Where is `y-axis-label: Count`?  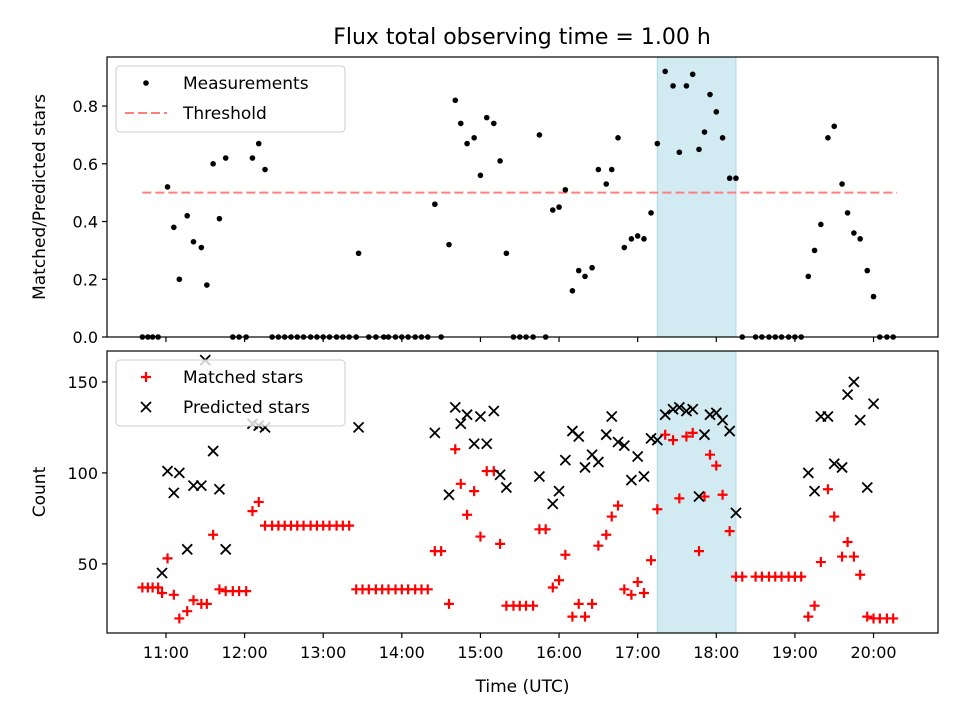 y-axis-label: Count is located at coordinates (40, 491).